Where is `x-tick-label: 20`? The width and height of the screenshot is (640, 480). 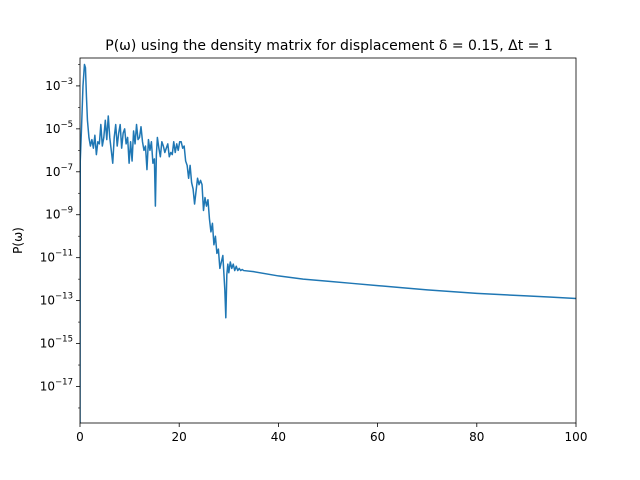
x-tick-label: 20 is located at coordinates (179, 437).